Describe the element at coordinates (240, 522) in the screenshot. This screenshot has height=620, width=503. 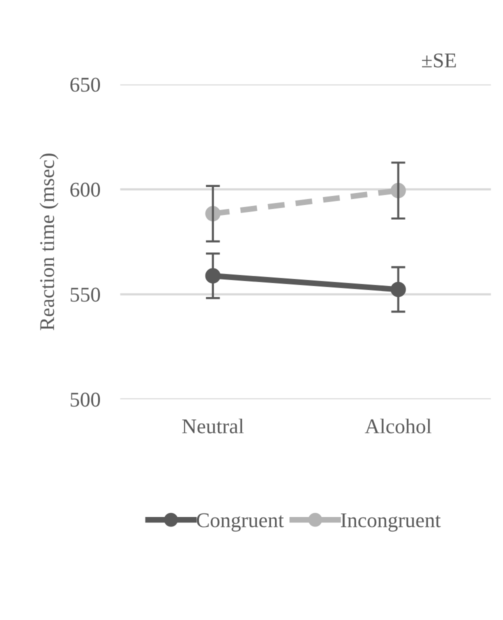
I see `legend-label: Congruent` at that location.